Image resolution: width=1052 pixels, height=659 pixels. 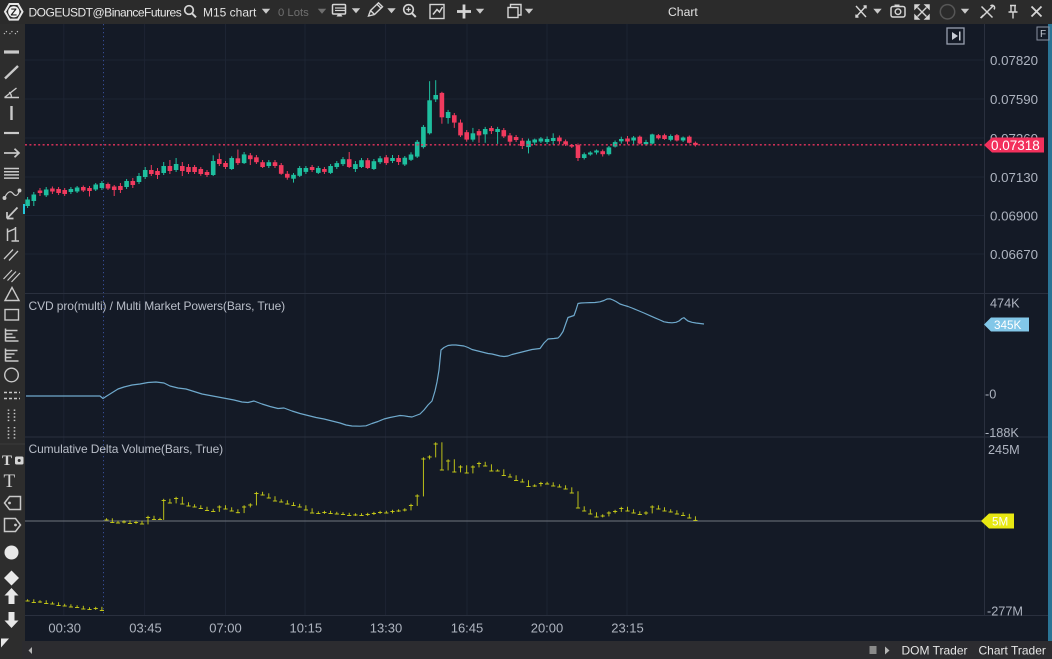 What do you see at coordinates (1014, 177) in the screenshot?
I see `svg-text: 0.07130` at bounding box center [1014, 177].